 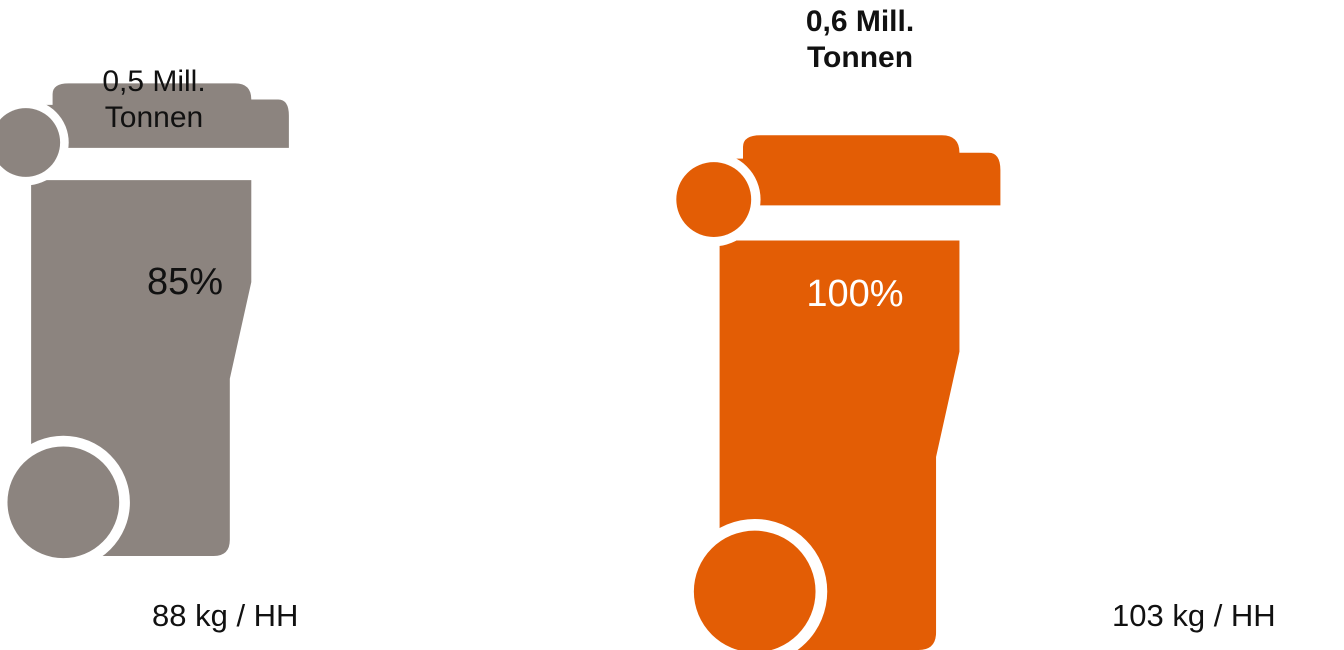 I want to click on amount-label-left-line1: 0,5 Mill., so click(x=154, y=81).